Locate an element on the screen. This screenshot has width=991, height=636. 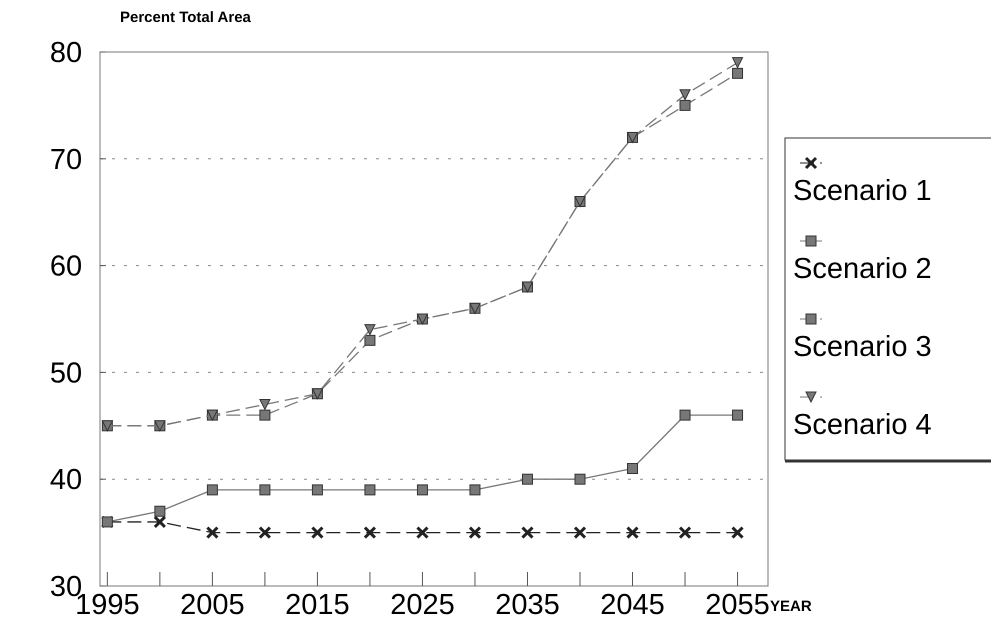
y-tick-label: 70 is located at coordinates (66, 160).